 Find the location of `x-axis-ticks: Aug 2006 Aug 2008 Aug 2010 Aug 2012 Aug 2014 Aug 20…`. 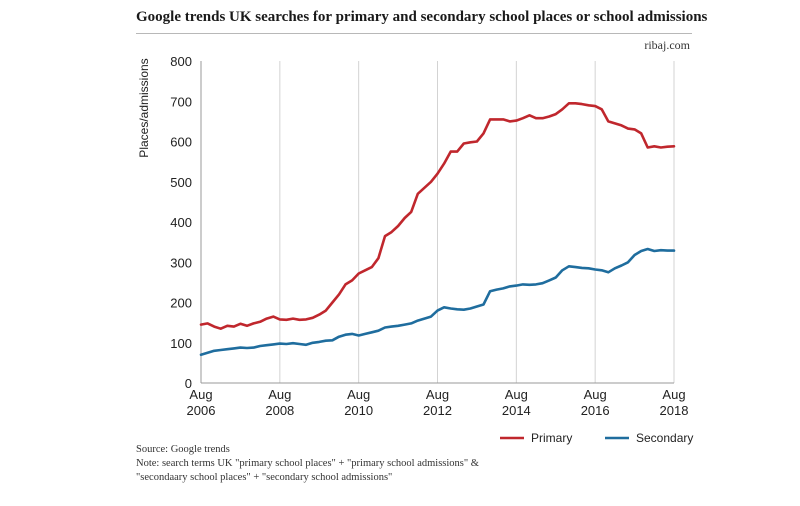

x-axis-ticks: Aug 2006 Aug 2008 Aug 2010 Aug 2012 Aug 2014 Aug 20… is located at coordinates (438, 402).